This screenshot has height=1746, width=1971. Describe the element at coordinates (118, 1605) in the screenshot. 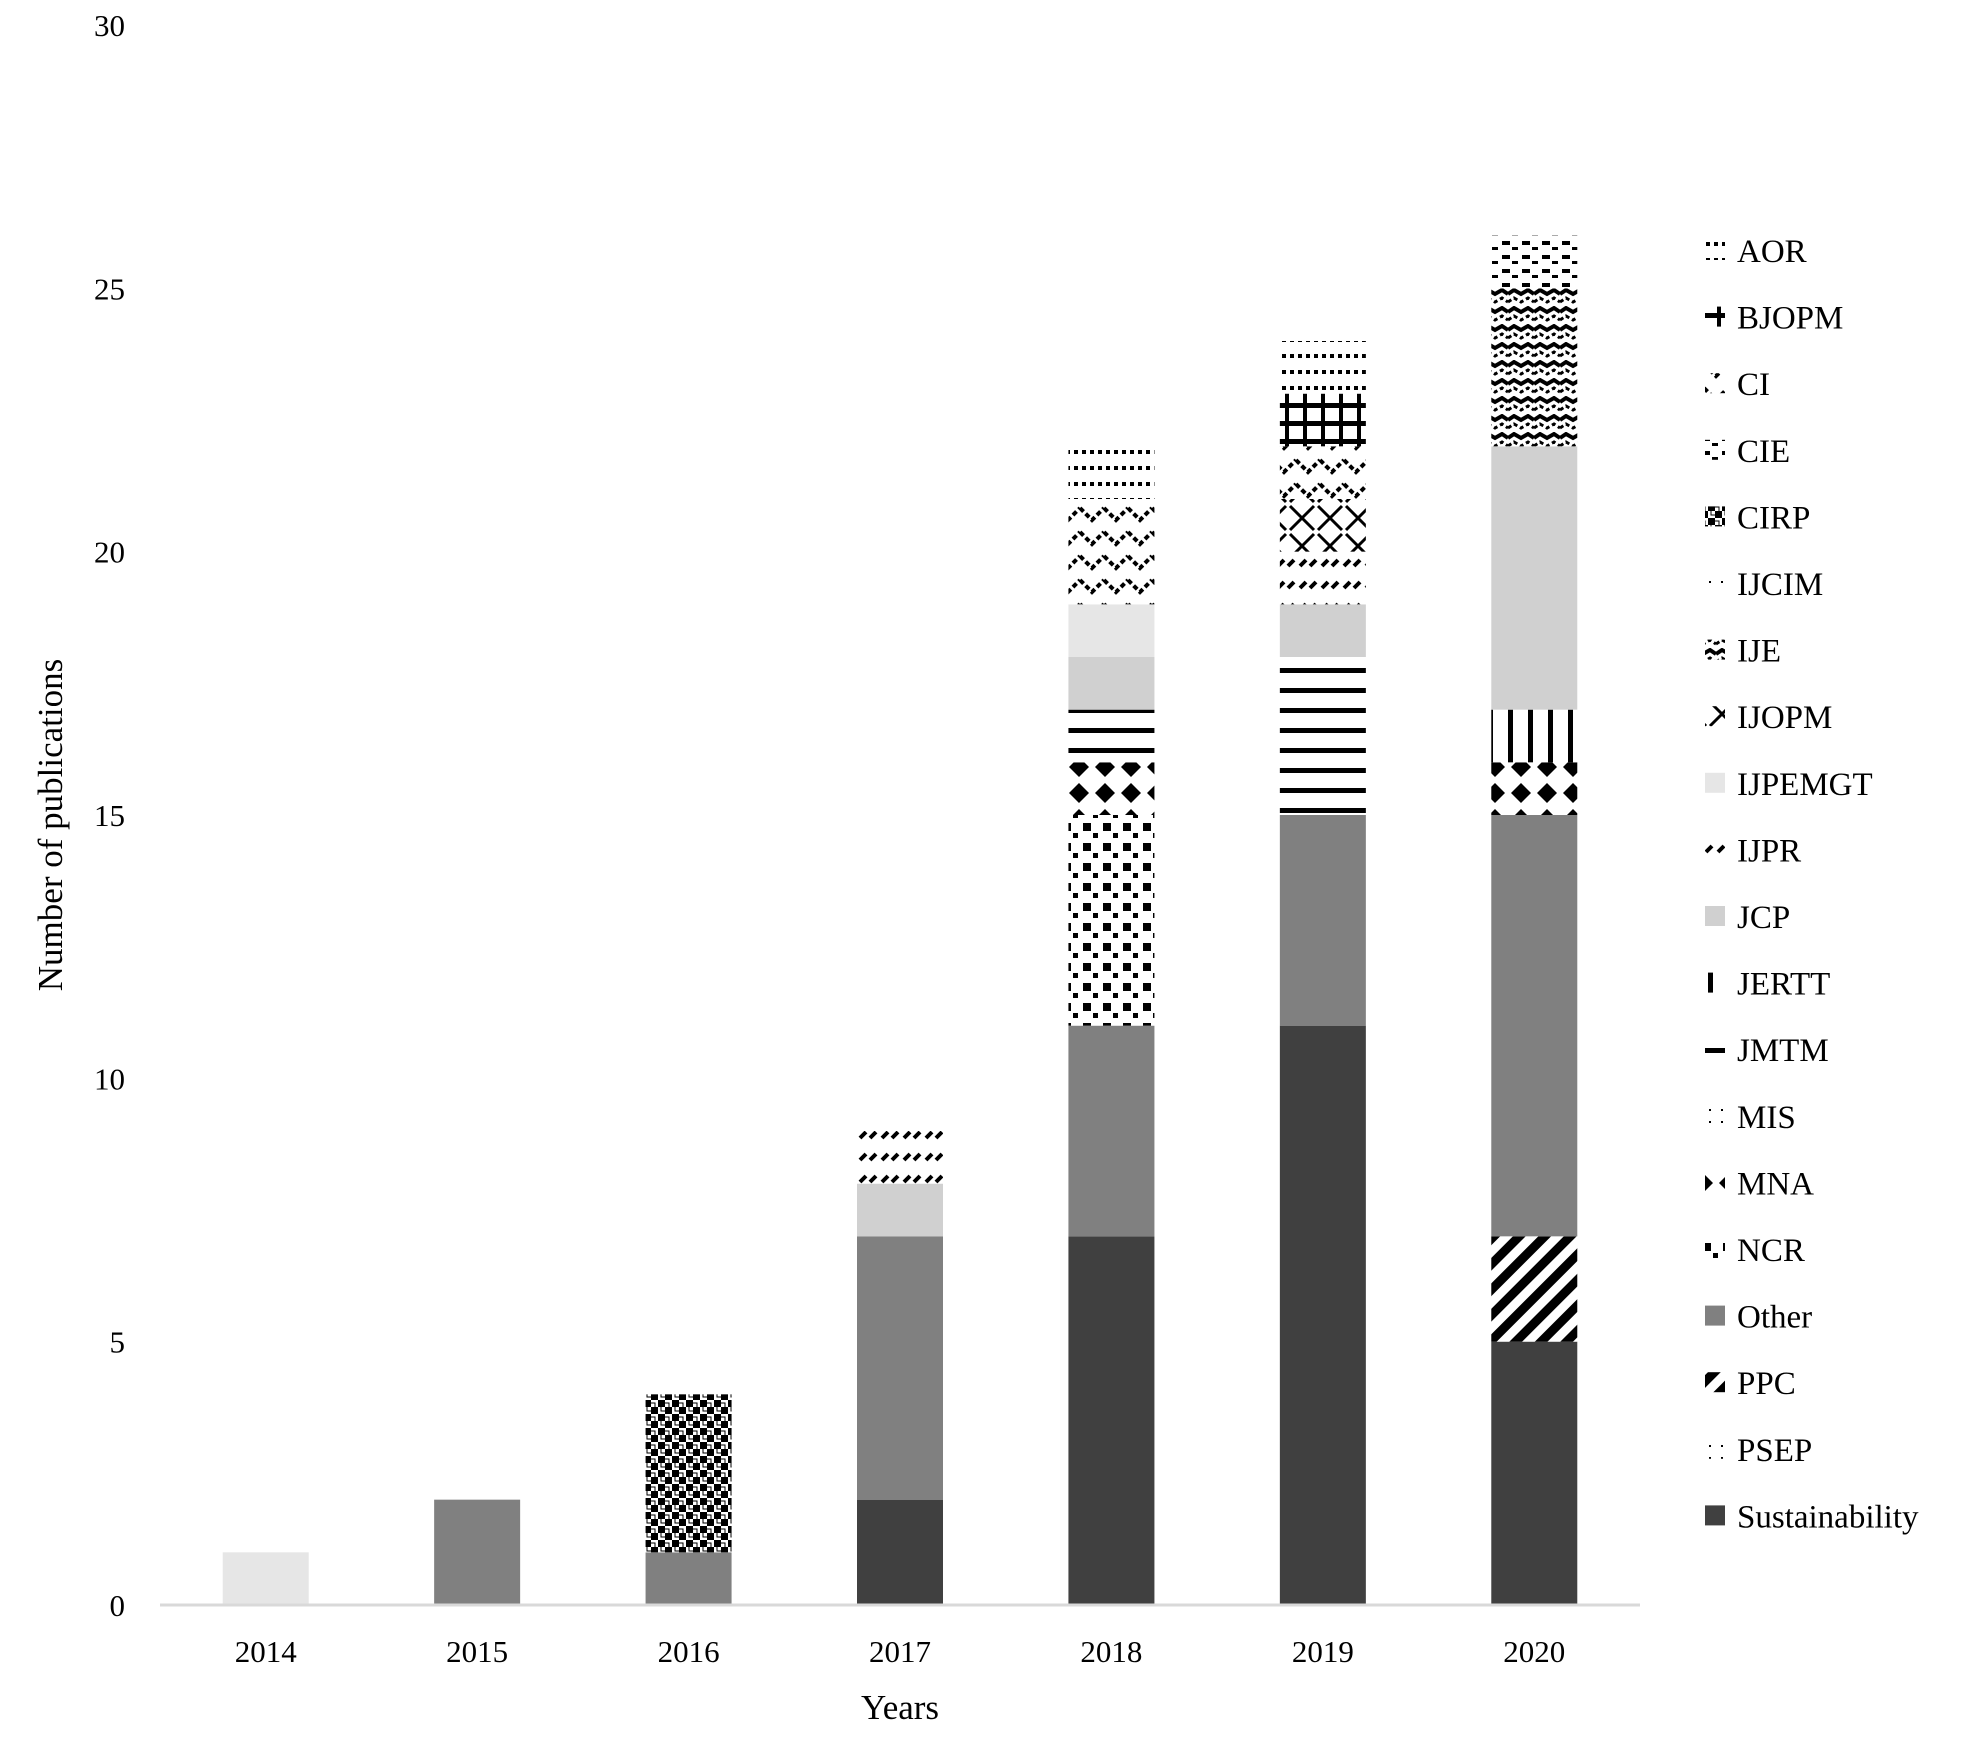

I see `y-tick-label: 0` at that location.